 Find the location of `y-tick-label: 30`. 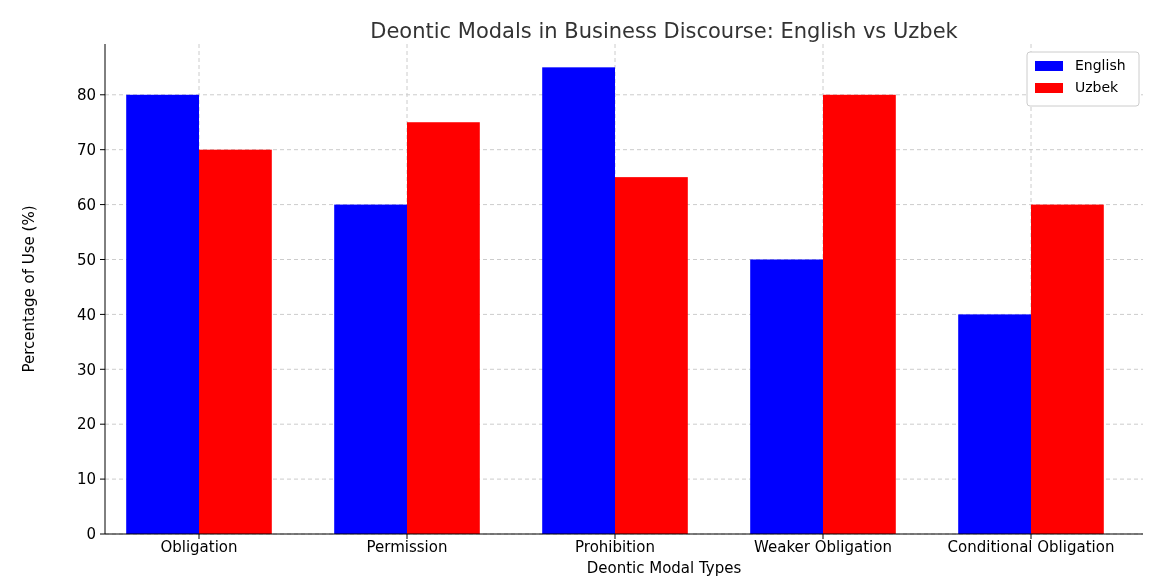

y-tick-label: 30 is located at coordinates (86, 369).